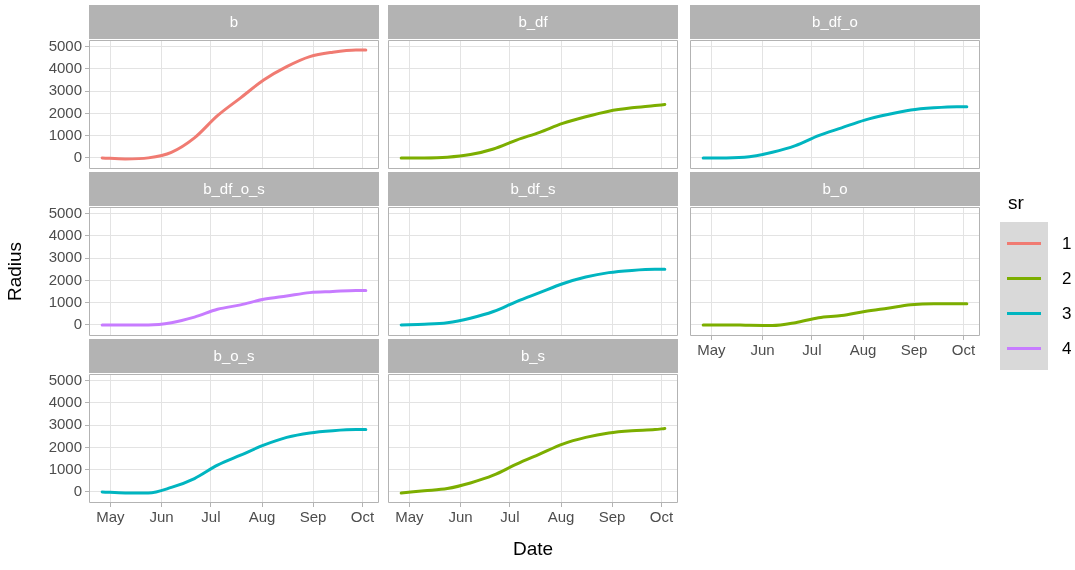 This screenshot has width=1075, height=570. I want to click on x-axis-title: Date, so click(533, 548).